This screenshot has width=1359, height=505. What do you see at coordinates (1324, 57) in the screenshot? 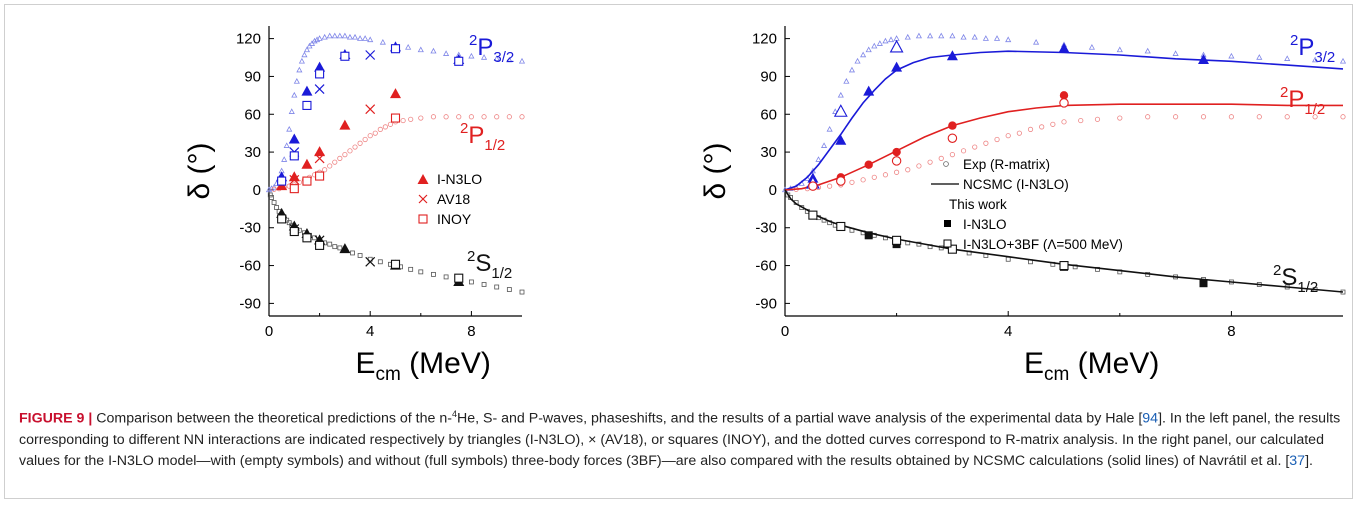
I see `right-wave-label-sub: 3/2` at bounding box center [1324, 57].